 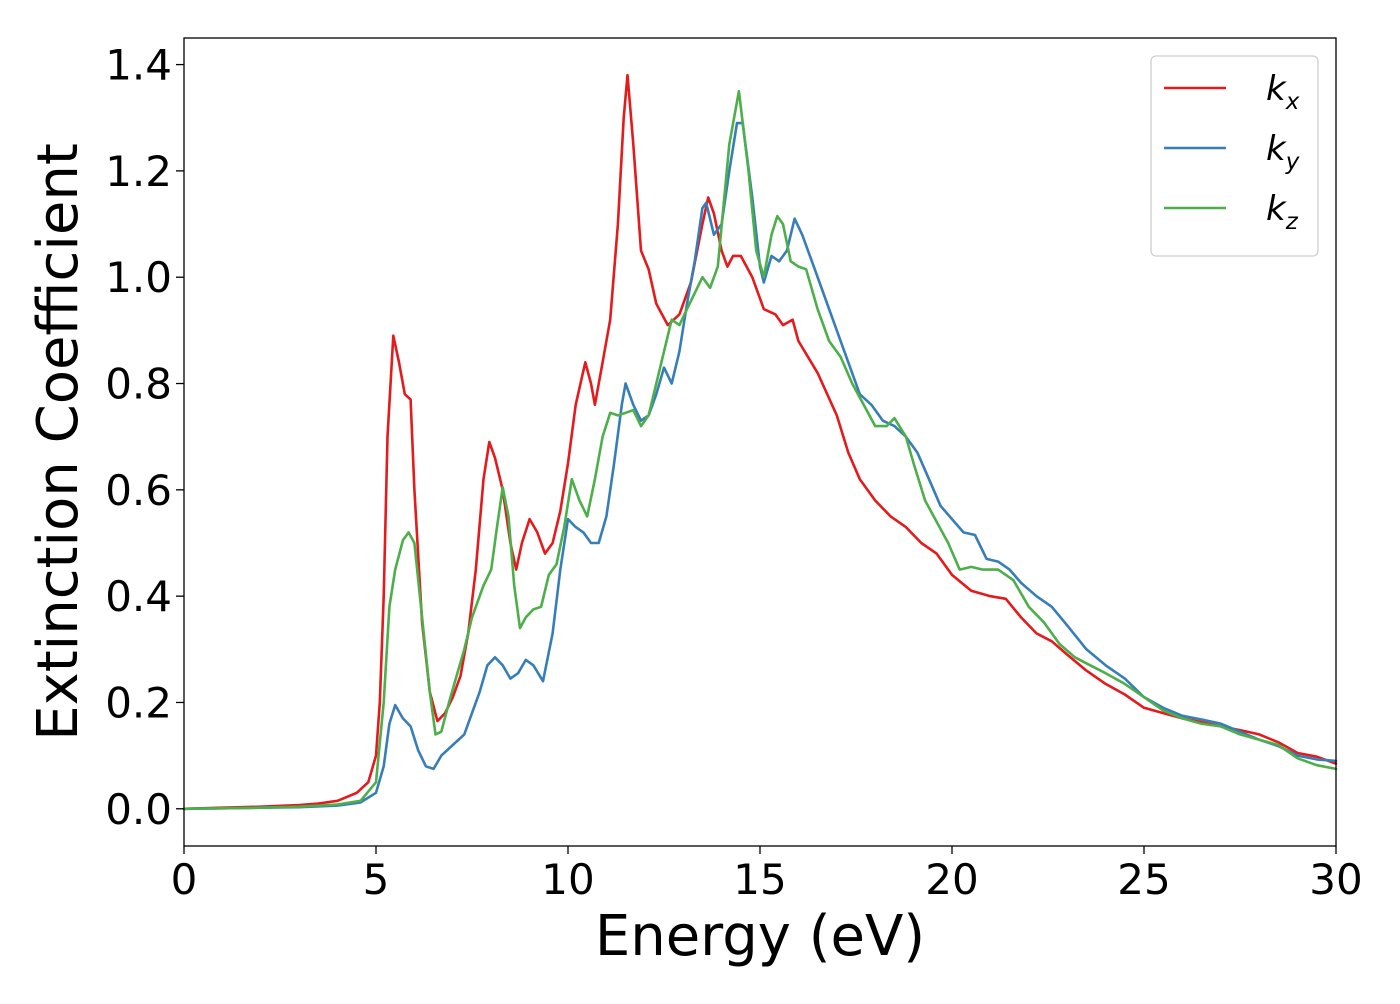 What do you see at coordinates (138, 65) in the screenshot?
I see `y-tick-label: 1.4` at bounding box center [138, 65].